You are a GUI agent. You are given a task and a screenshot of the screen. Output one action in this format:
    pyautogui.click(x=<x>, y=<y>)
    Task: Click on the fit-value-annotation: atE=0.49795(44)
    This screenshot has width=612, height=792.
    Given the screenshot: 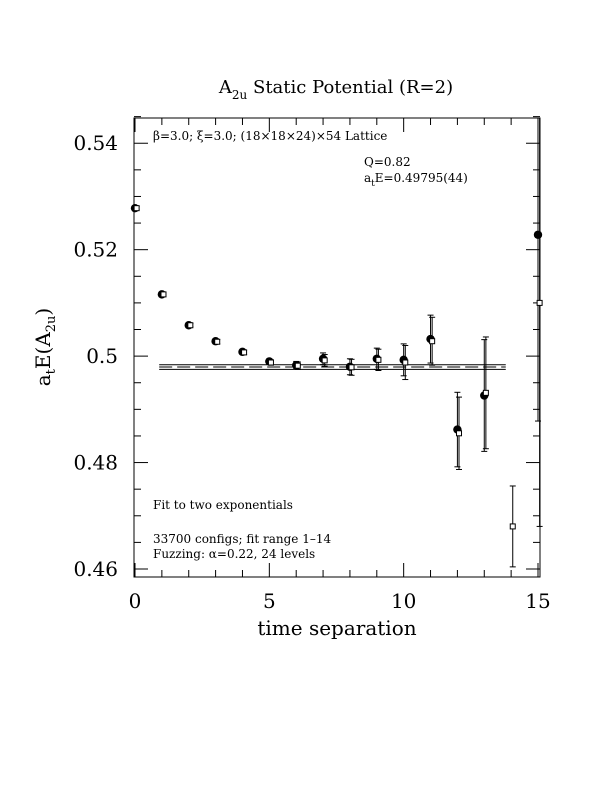 What is the action you would take?
    pyautogui.click(x=416, y=180)
    